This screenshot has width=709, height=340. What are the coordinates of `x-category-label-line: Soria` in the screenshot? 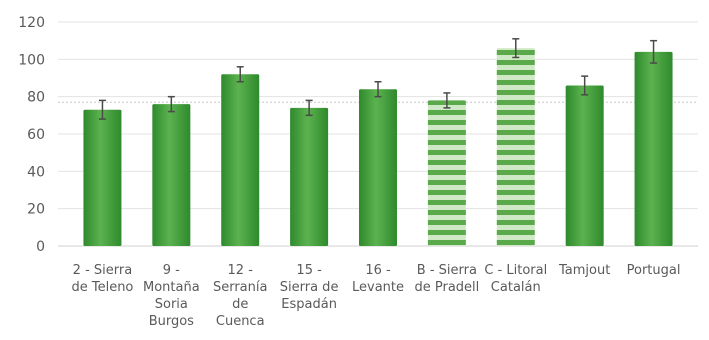 It's located at (171, 304).